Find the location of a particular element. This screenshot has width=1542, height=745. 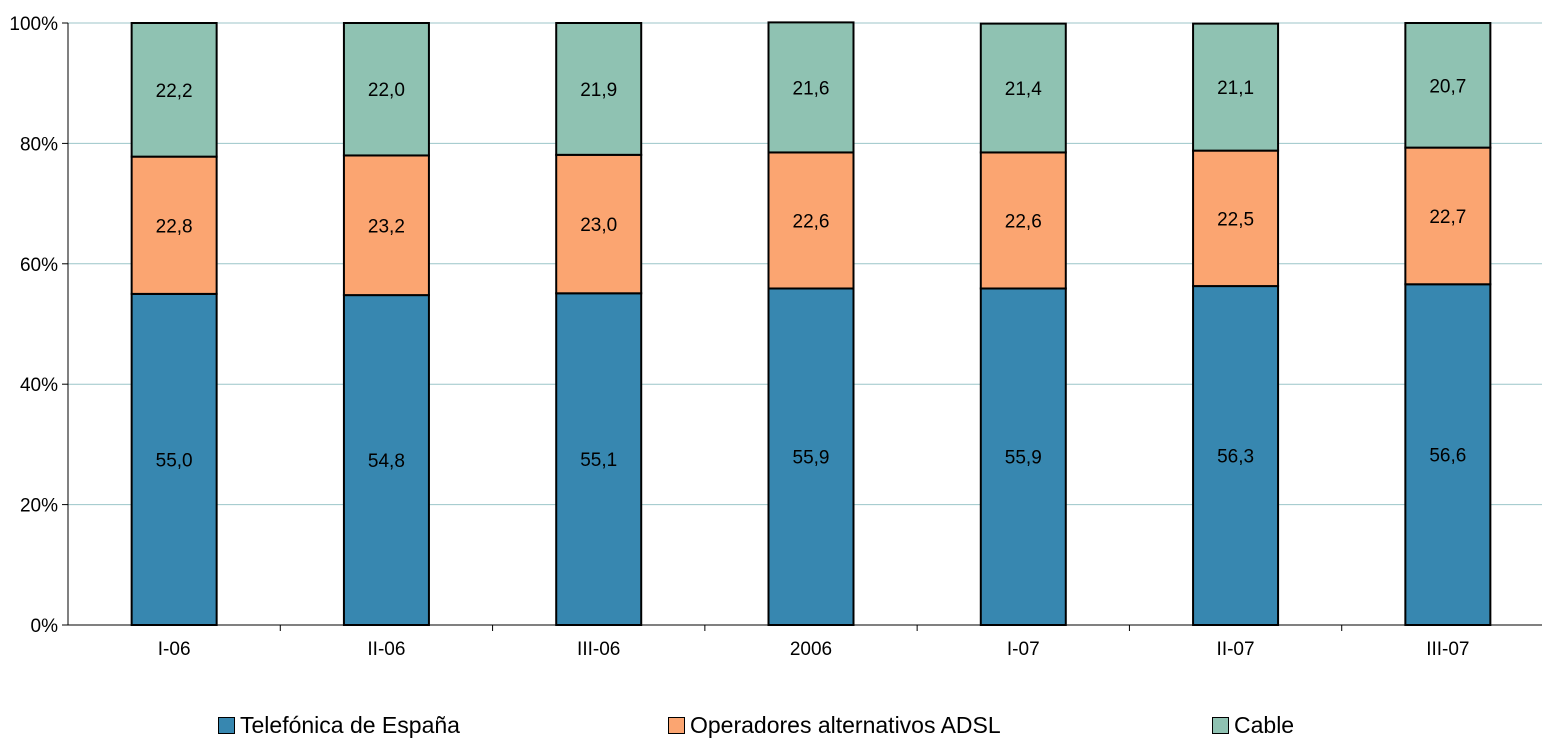

data-label: 21,1 is located at coordinates (1235, 88).